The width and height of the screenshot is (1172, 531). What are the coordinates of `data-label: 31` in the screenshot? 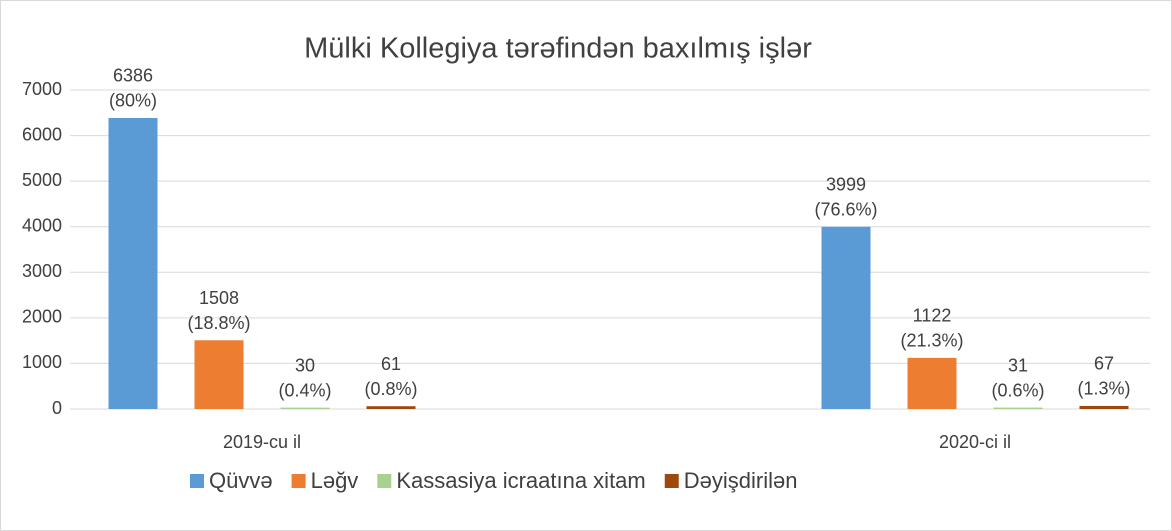 It's located at (1018, 365).